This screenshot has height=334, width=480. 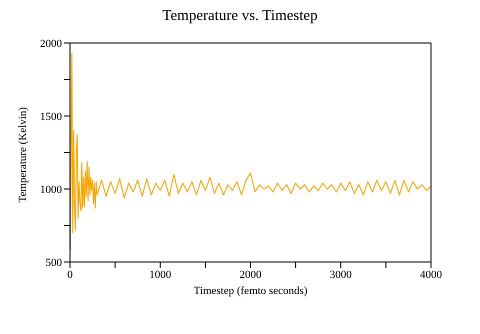 What do you see at coordinates (54, 262) in the screenshot?
I see `y-tick-label: 500` at bounding box center [54, 262].